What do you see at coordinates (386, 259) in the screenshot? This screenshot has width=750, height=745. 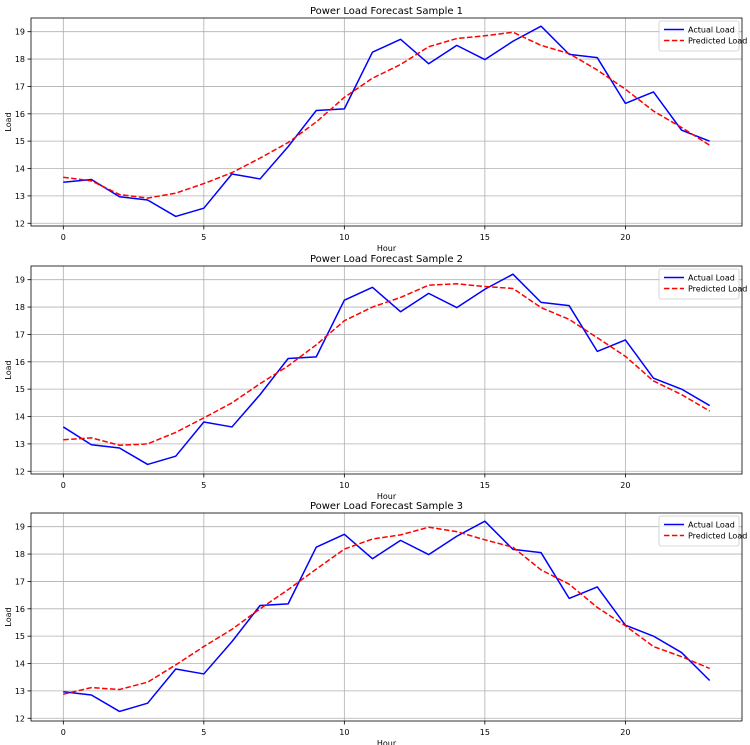 I see `chart-title: Power Load Forecast Sample 2` at bounding box center [386, 259].